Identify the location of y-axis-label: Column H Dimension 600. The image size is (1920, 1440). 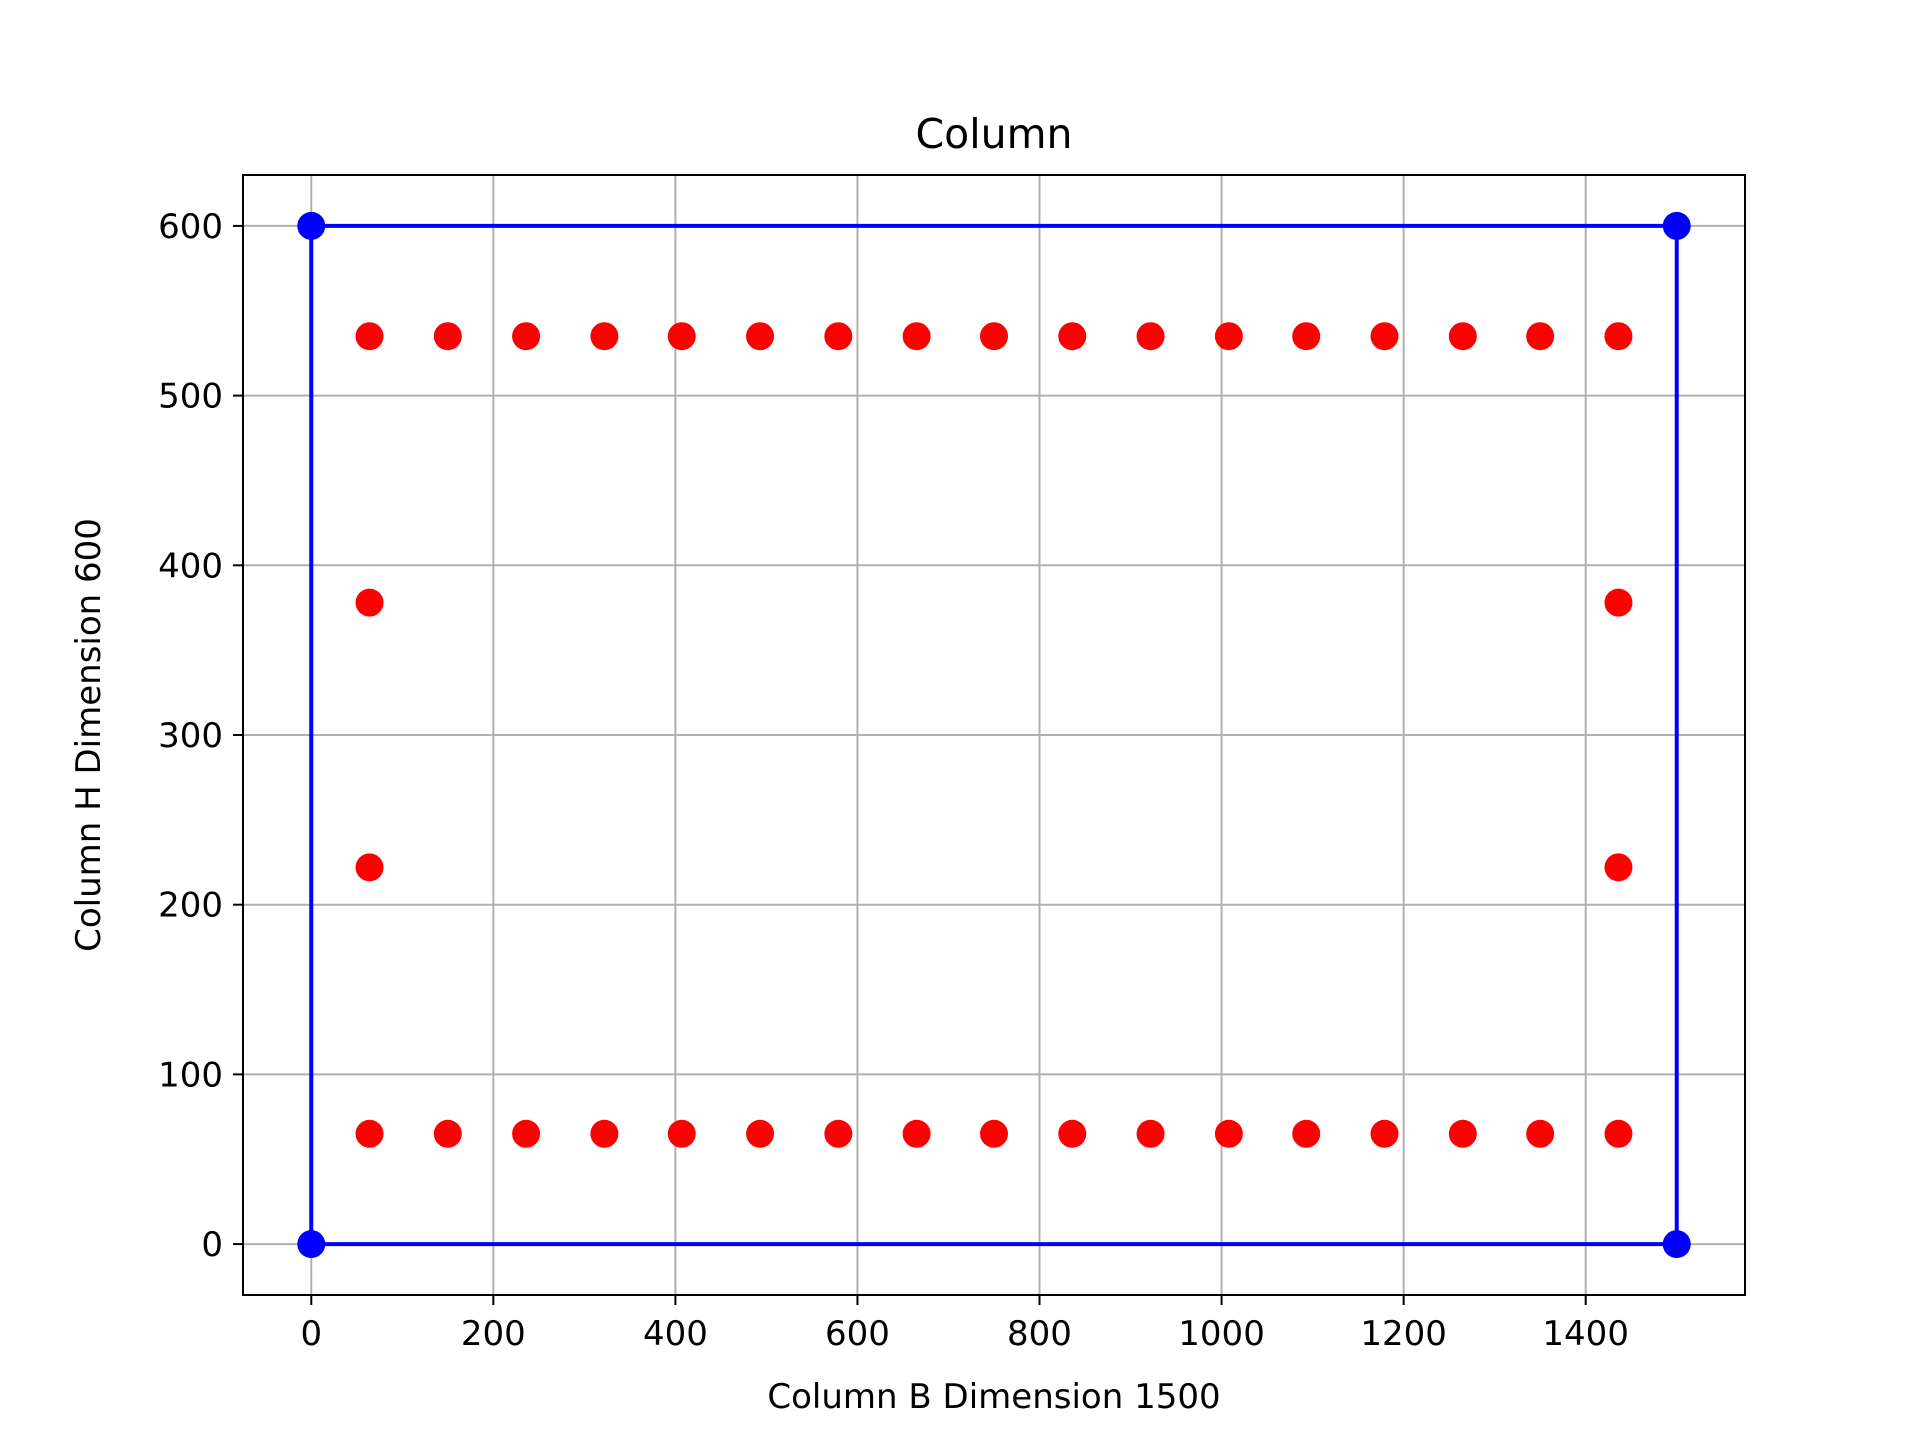
(89, 735).